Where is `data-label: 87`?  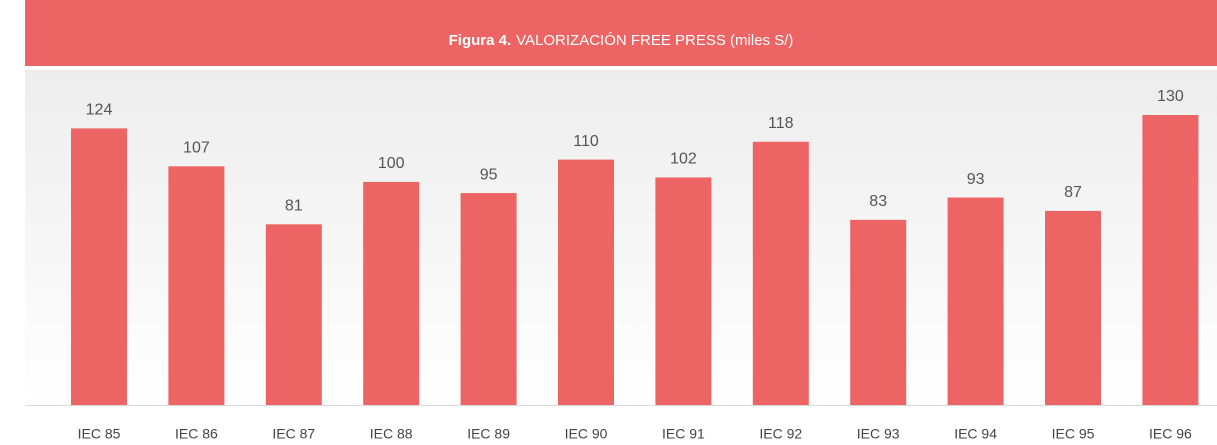
data-label: 87 is located at coordinates (1073, 192).